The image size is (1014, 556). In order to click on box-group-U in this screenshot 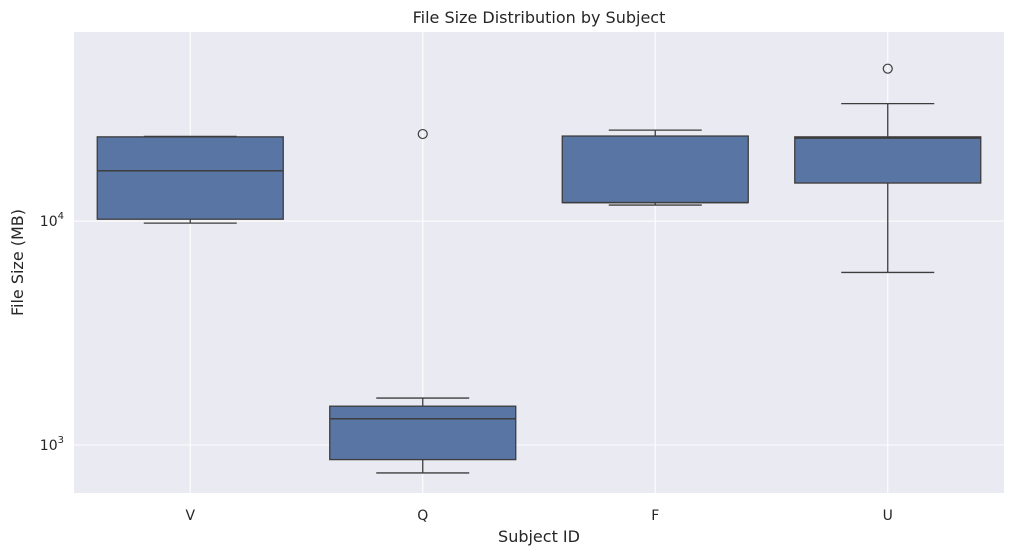, I will do `click(888, 168)`.